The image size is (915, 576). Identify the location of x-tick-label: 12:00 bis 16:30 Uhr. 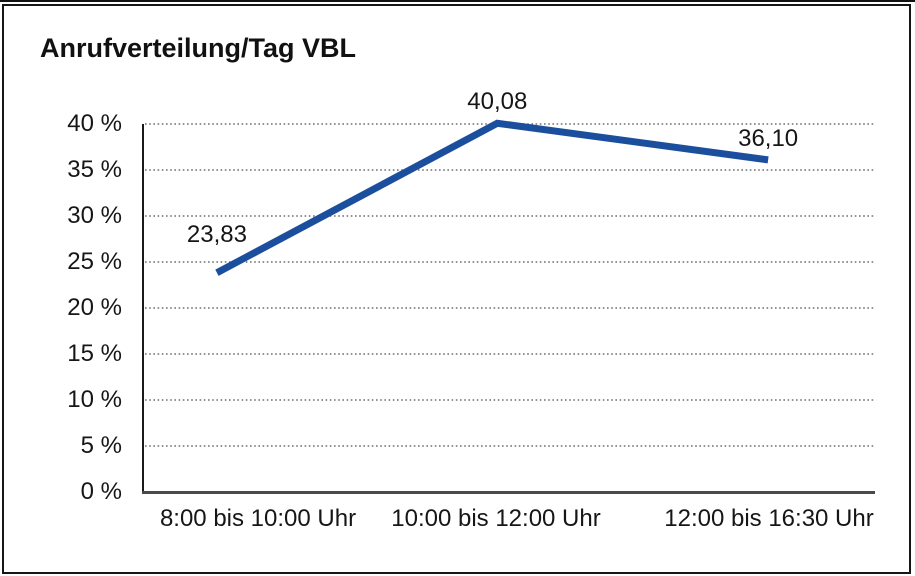
(769, 518).